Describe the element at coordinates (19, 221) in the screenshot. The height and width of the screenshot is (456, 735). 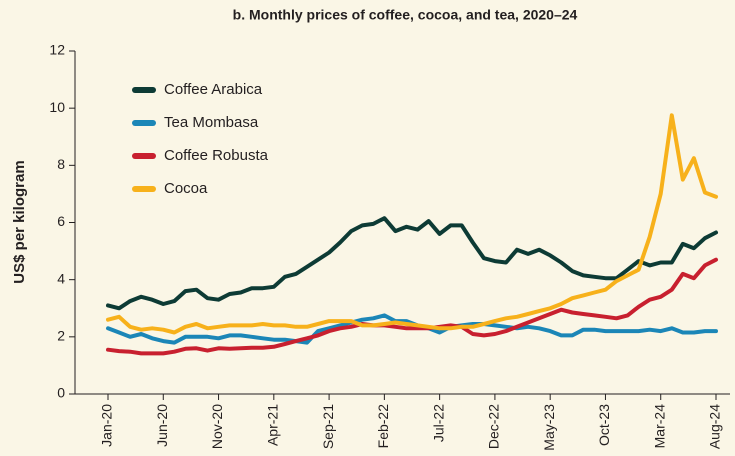
I see `y-axis-label: US$ per kilogram` at that location.